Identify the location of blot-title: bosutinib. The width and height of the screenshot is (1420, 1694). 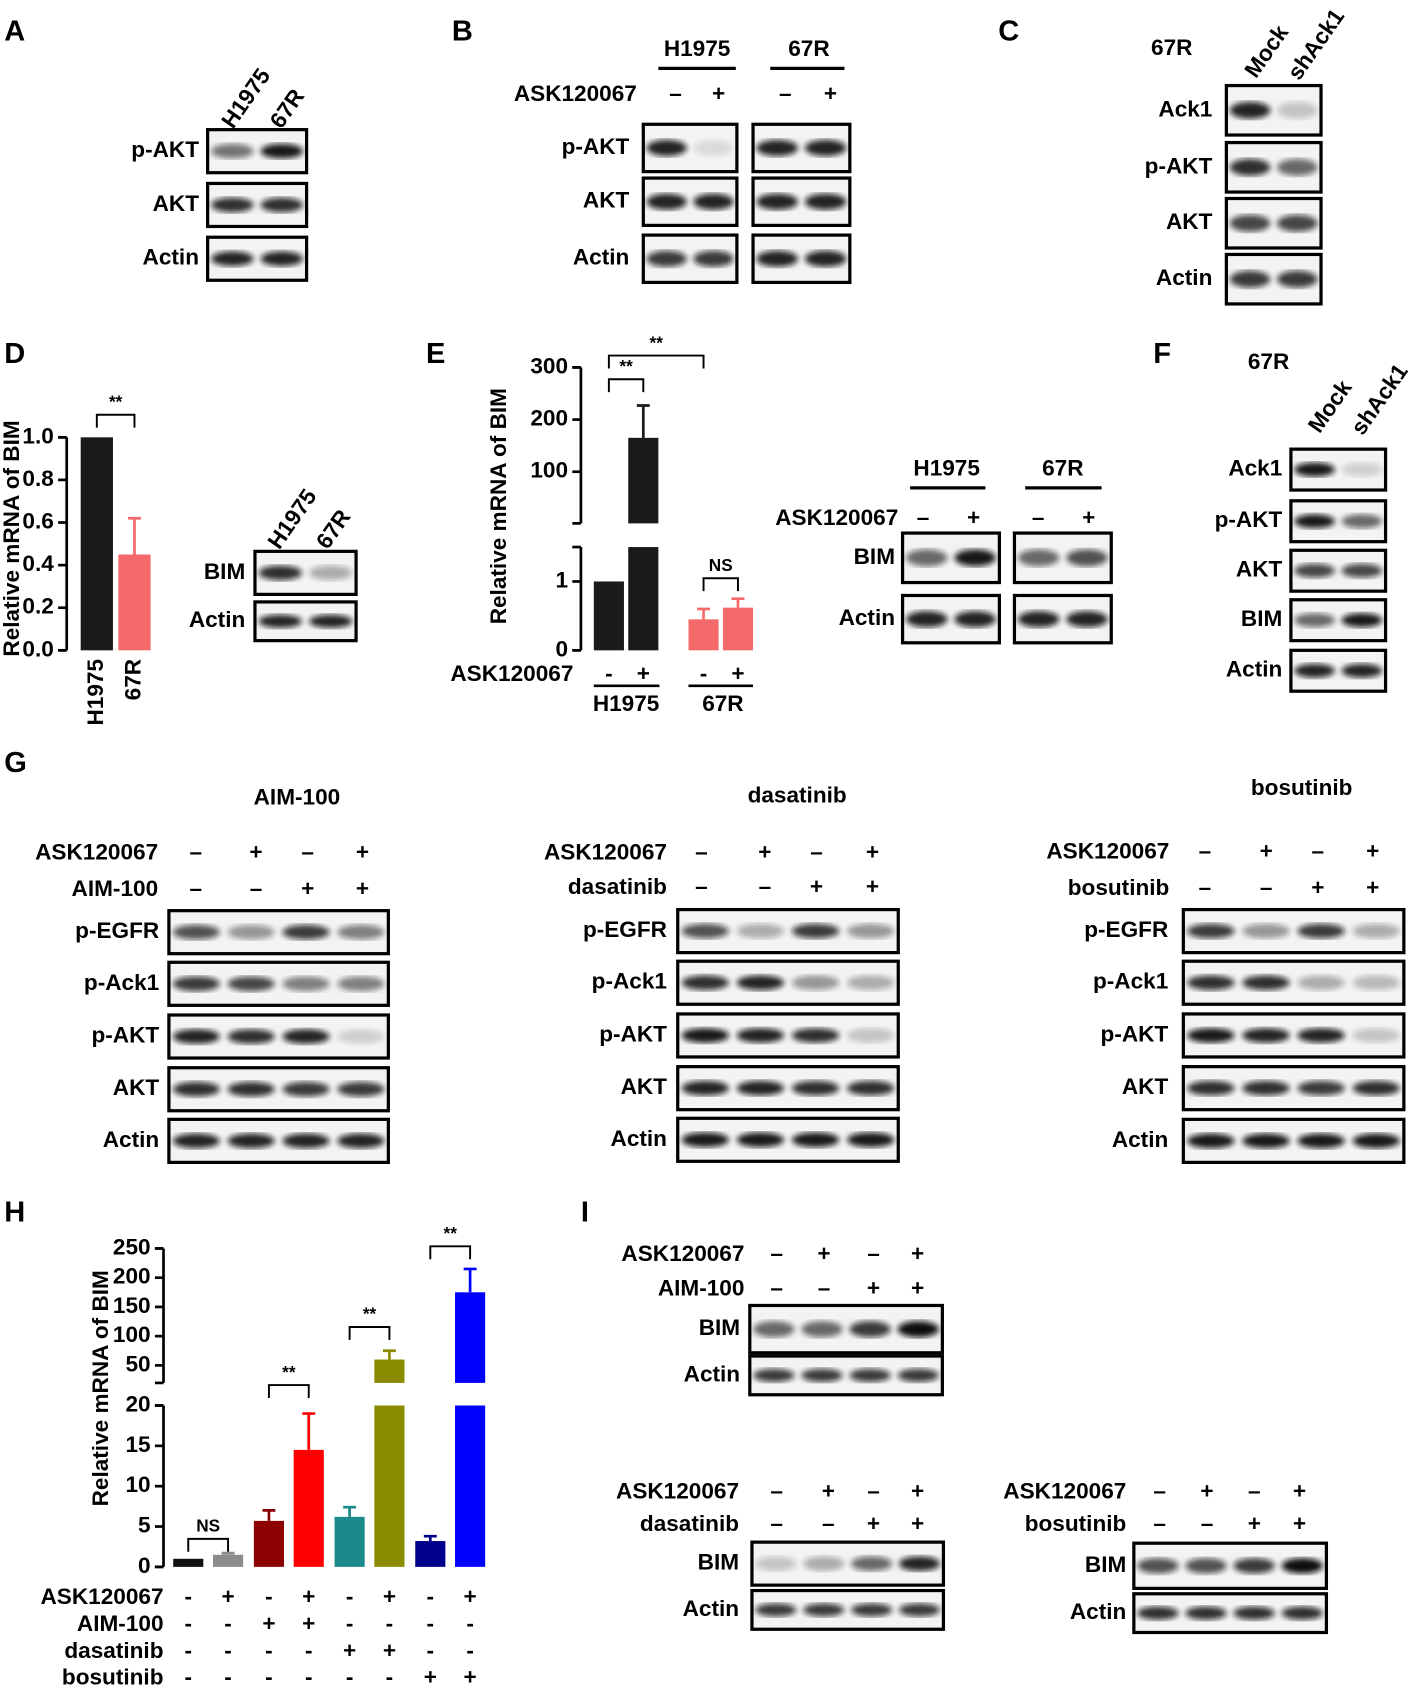
(1302, 787).